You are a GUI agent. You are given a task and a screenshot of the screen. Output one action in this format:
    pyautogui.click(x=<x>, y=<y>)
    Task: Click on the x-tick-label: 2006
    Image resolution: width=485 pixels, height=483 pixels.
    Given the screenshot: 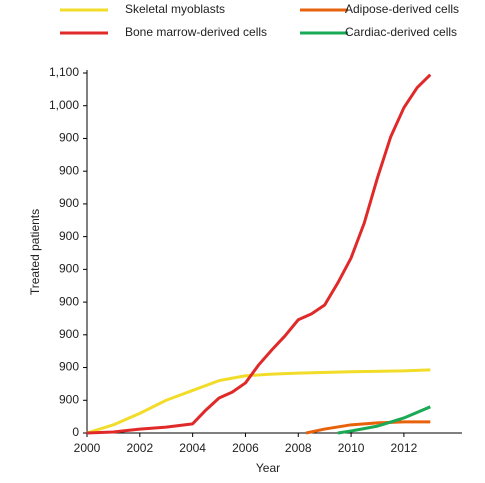 What is the action you would take?
    pyautogui.click(x=245, y=448)
    